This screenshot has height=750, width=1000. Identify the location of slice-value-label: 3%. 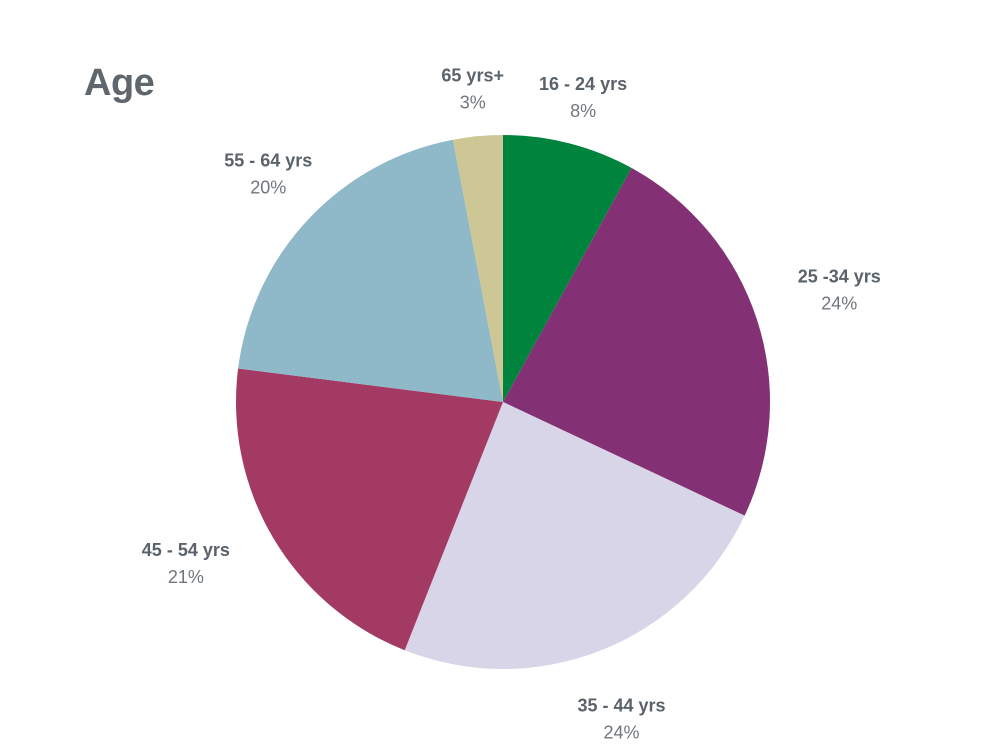
(473, 102).